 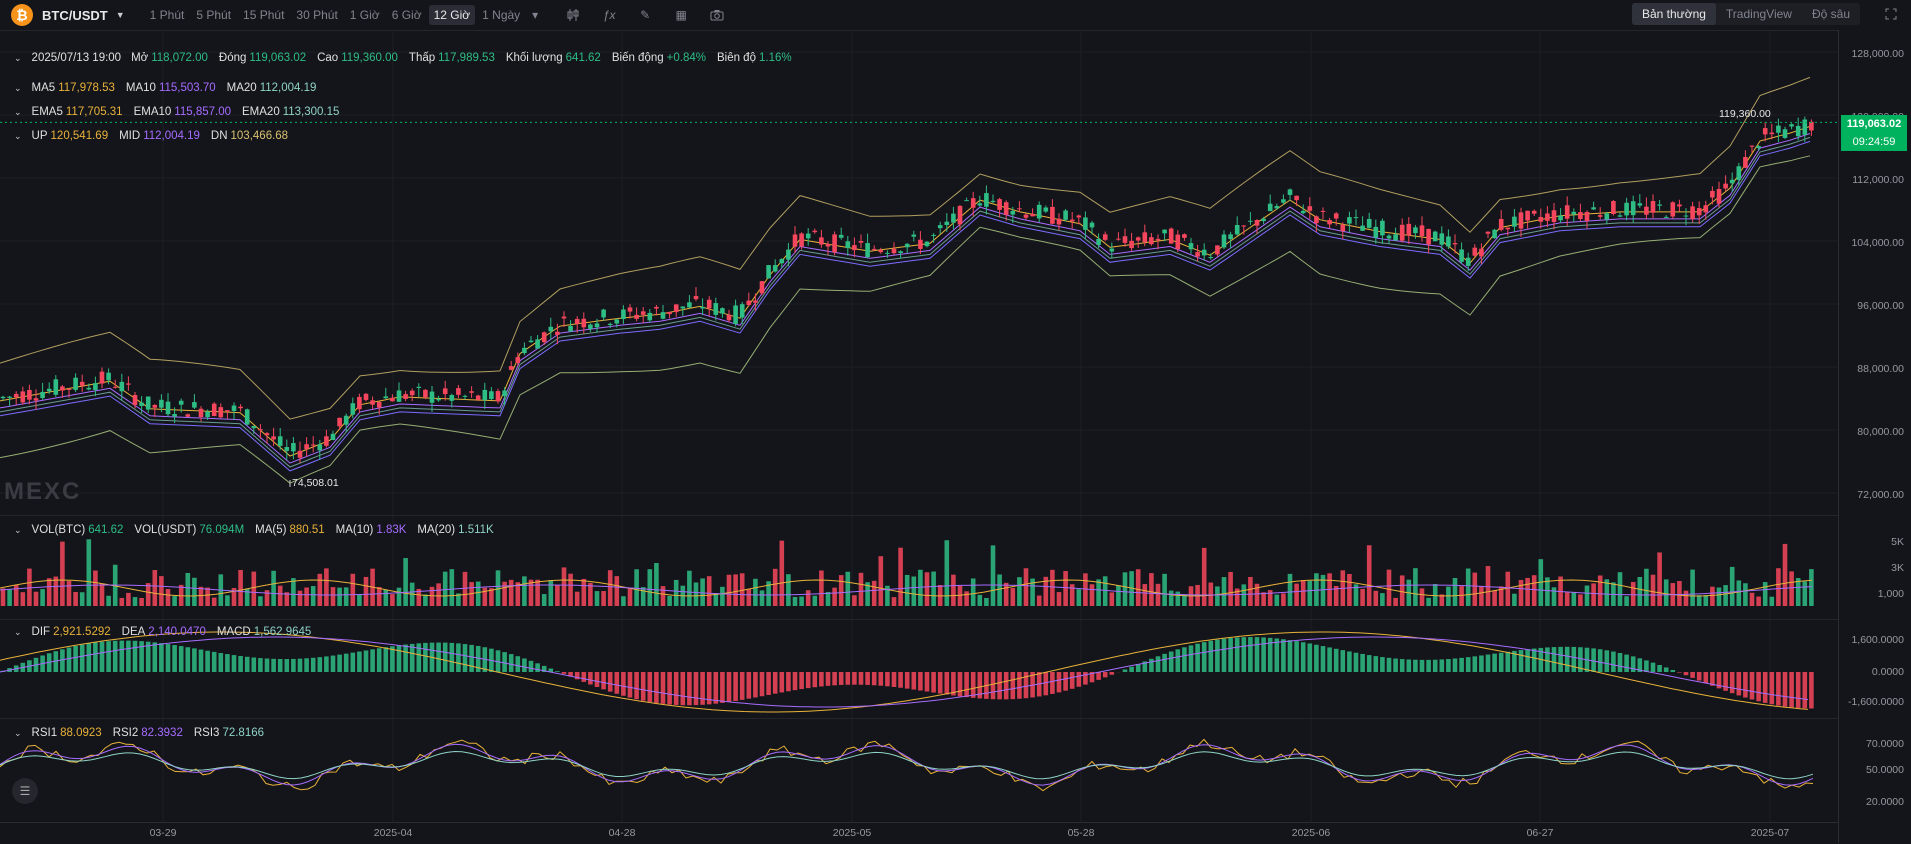 I want to click on open-value: 118,072.00, so click(x=179, y=58).